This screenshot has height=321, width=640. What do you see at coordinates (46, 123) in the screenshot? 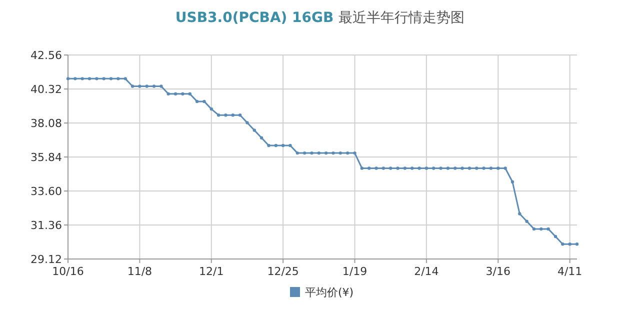
I see `y-tick-label: 38.08` at bounding box center [46, 123].